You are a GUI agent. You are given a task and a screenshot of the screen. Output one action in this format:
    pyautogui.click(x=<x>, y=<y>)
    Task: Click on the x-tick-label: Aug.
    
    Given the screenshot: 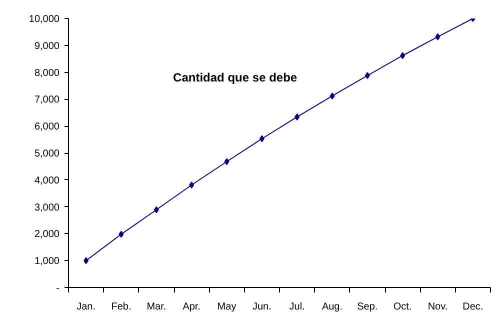 What is the action you would take?
    pyautogui.click(x=332, y=307)
    